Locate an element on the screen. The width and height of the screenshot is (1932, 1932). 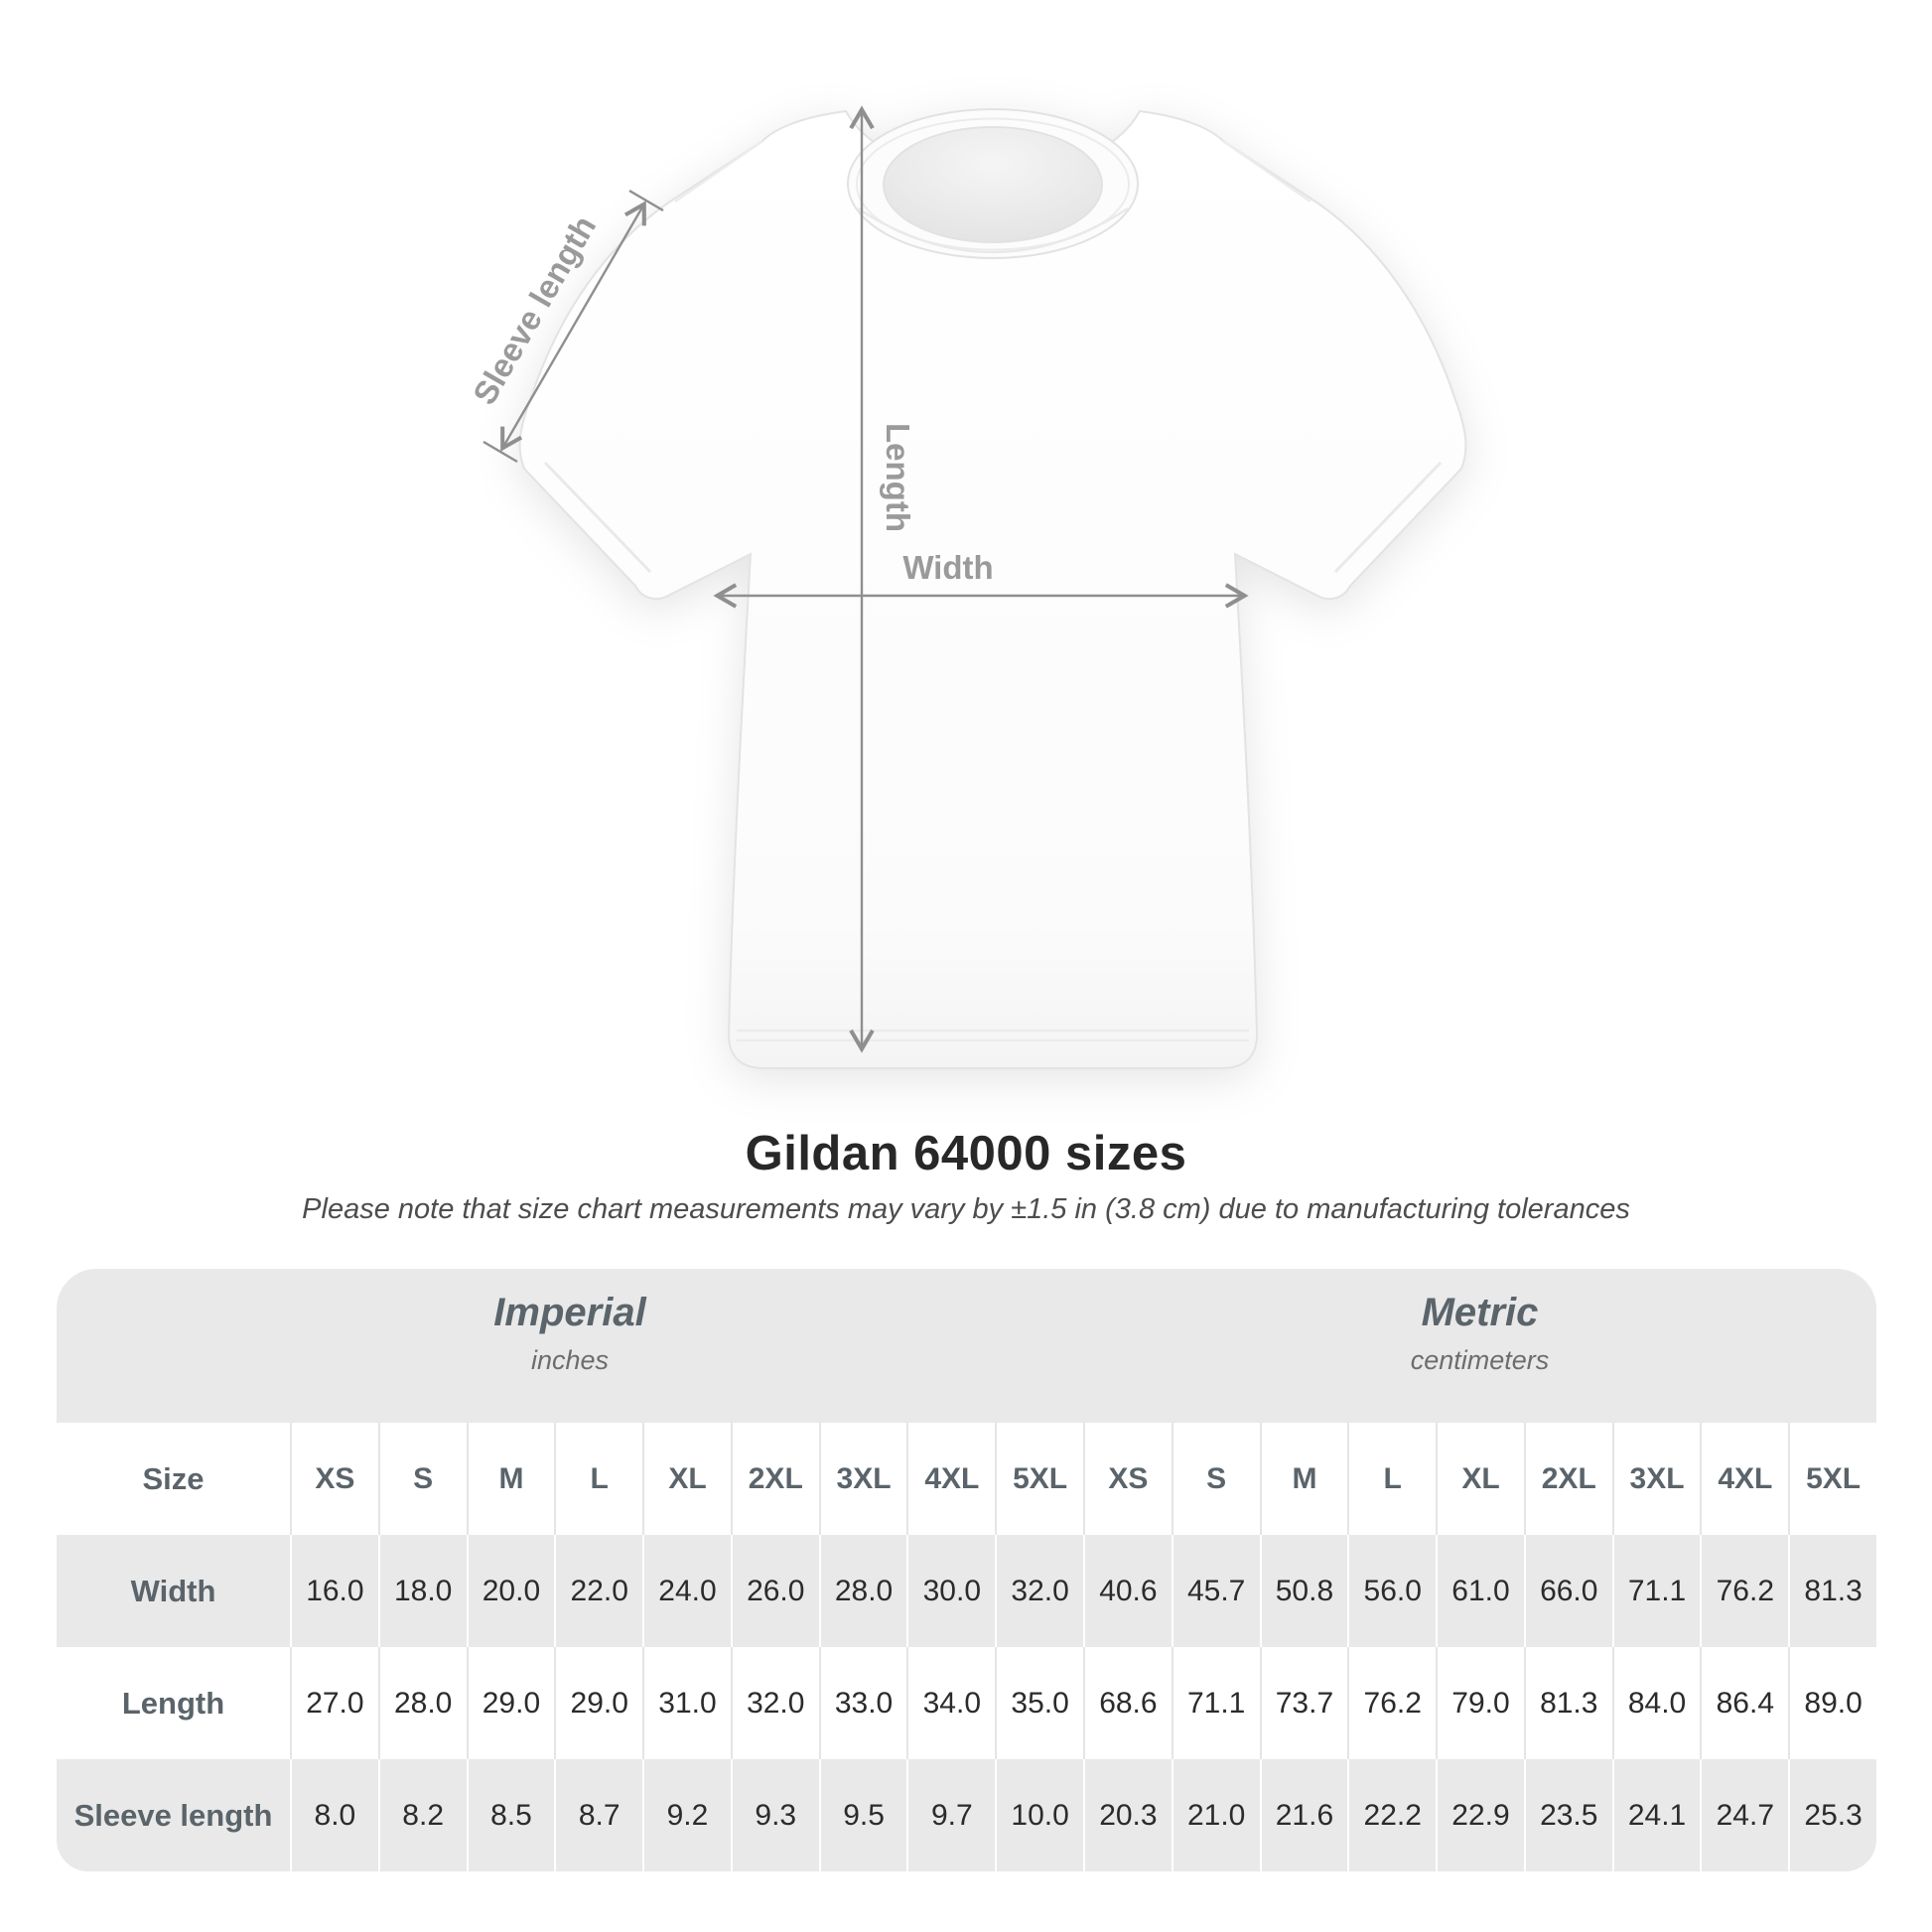
size-col-header-imperial-xs: XS is located at coordinates (334, 1479).